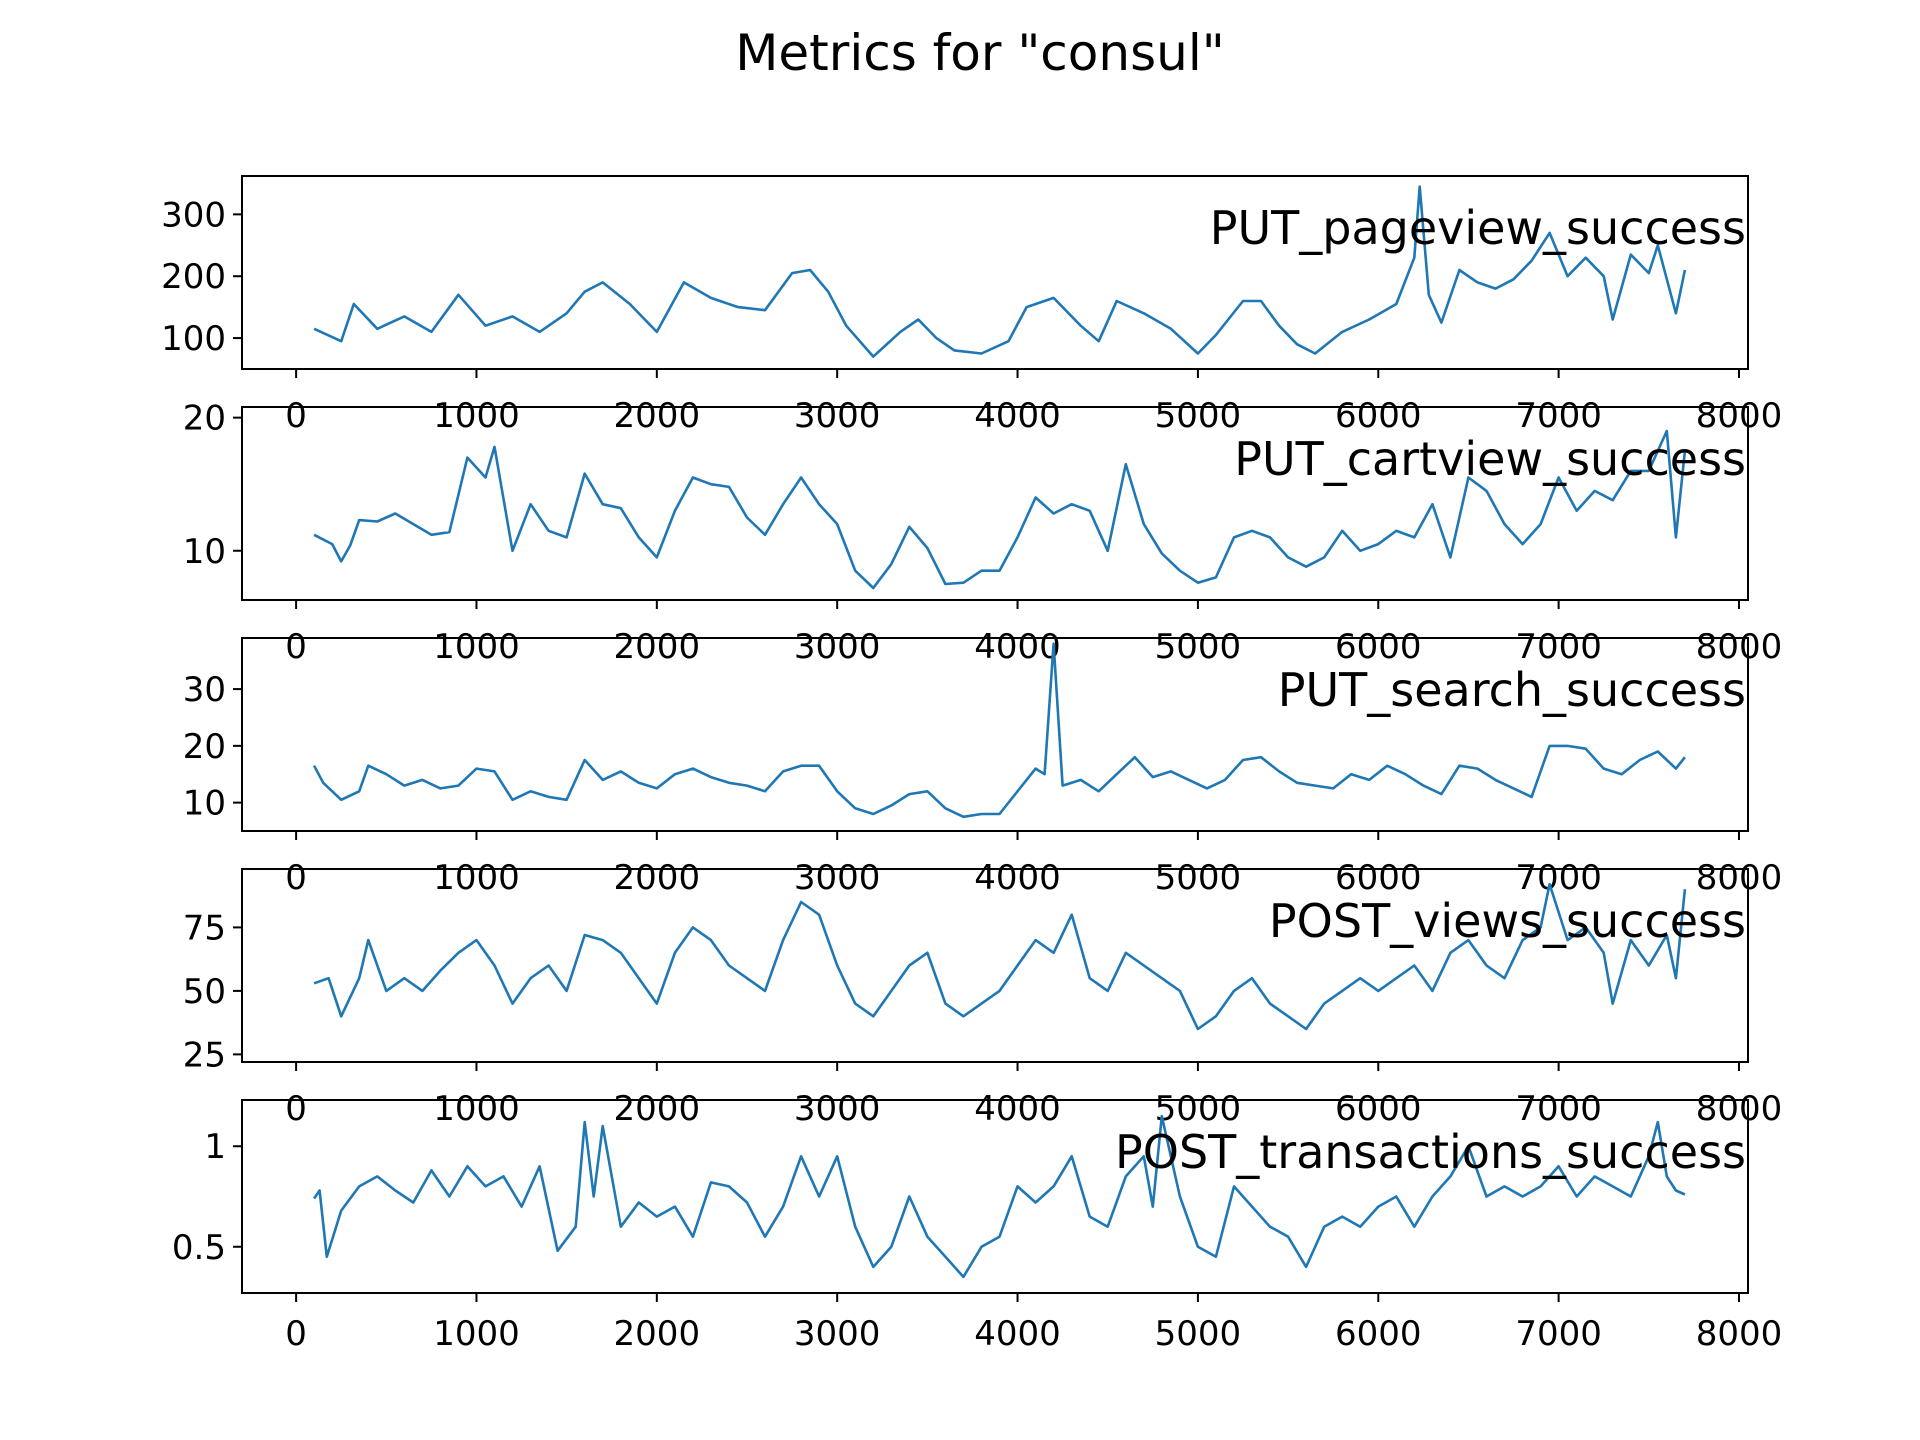 This screenshot has height=1440, width=1920. I want to click on panel-label: PUT_cartview_success, so click(1490, 459).